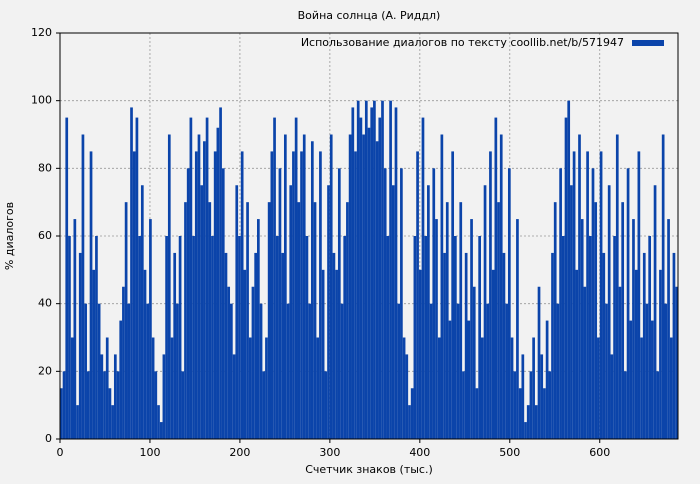 This screenshot has width=700, height=484. Describe the element at coordinates (599, 452) in the screenshot. I see `x-tick-label: 600` at that location.